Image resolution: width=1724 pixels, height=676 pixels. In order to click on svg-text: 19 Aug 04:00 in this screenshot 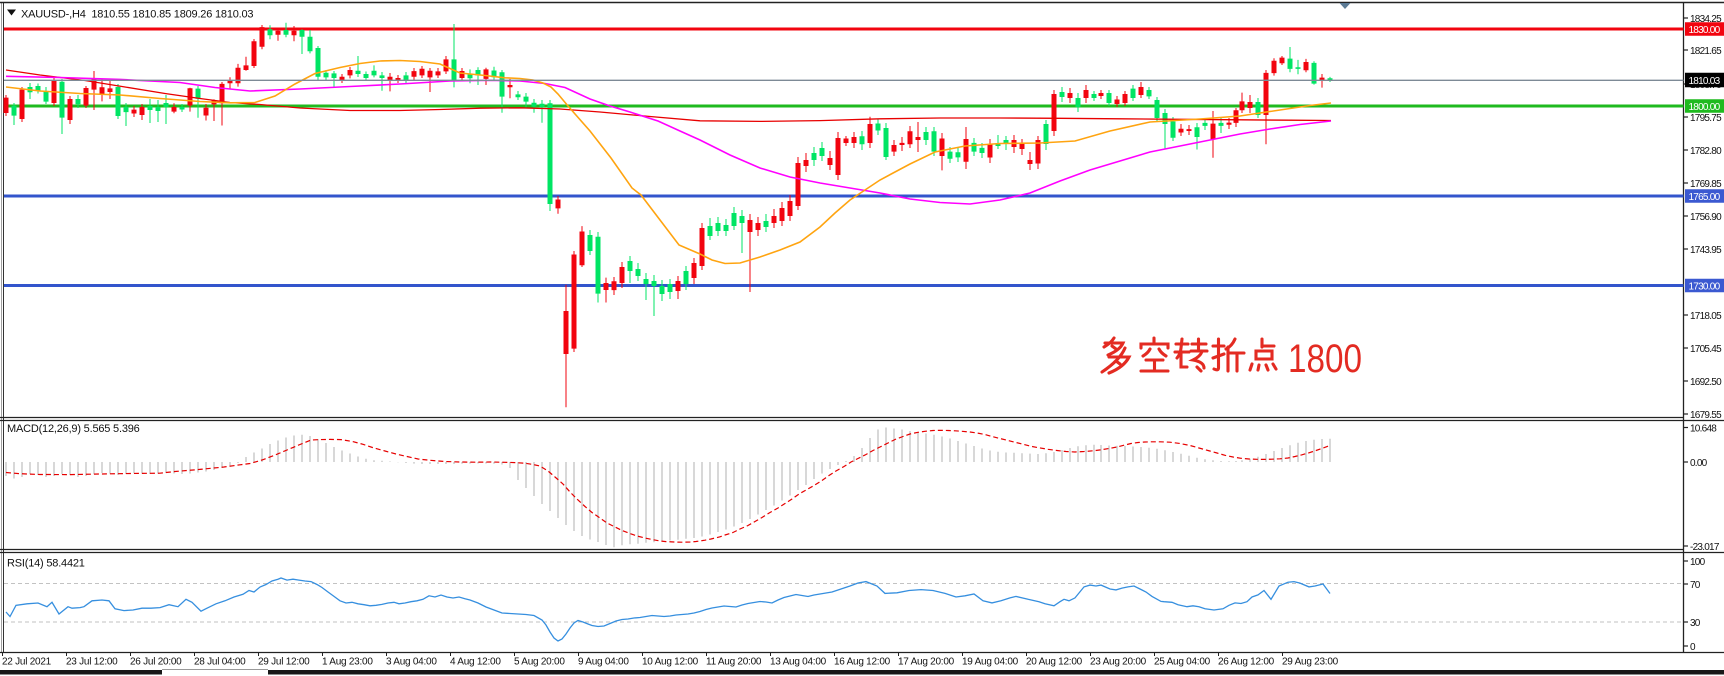, I will do `click(990, 662)`.